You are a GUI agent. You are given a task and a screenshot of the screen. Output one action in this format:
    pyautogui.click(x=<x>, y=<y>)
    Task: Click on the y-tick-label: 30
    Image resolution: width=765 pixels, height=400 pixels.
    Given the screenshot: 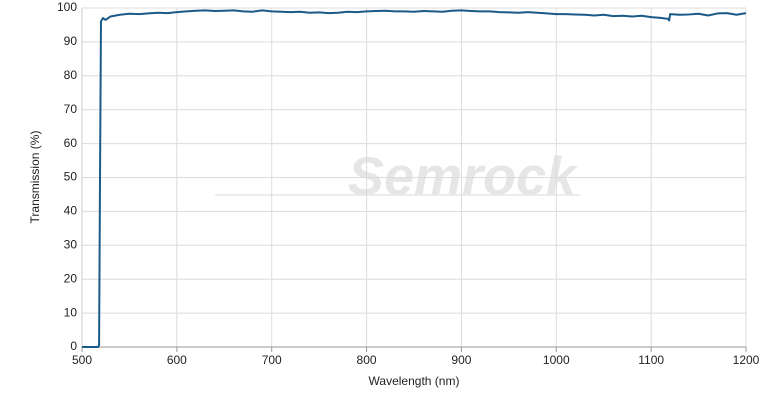 What is the action you would take?
    pyautogui.click(x=71, y=244)
    